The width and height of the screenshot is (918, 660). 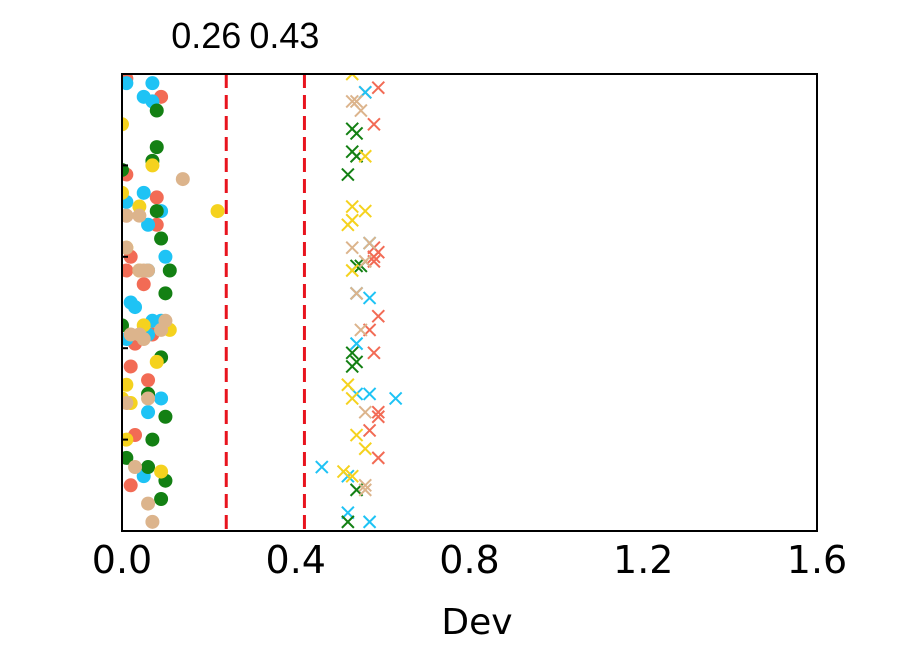 I want to click on threshold-label-2: 0.43, so click(x=284, y=35).